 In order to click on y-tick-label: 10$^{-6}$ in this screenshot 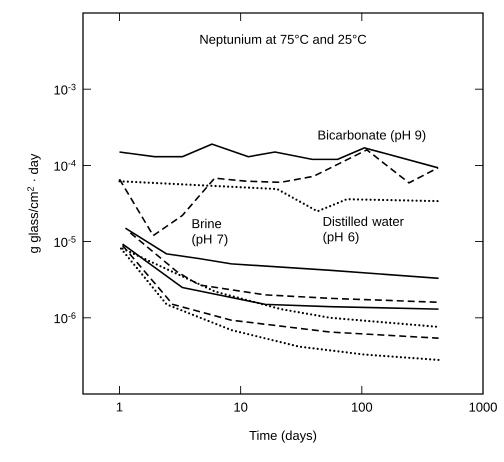, I will do `click(65, 318)`.